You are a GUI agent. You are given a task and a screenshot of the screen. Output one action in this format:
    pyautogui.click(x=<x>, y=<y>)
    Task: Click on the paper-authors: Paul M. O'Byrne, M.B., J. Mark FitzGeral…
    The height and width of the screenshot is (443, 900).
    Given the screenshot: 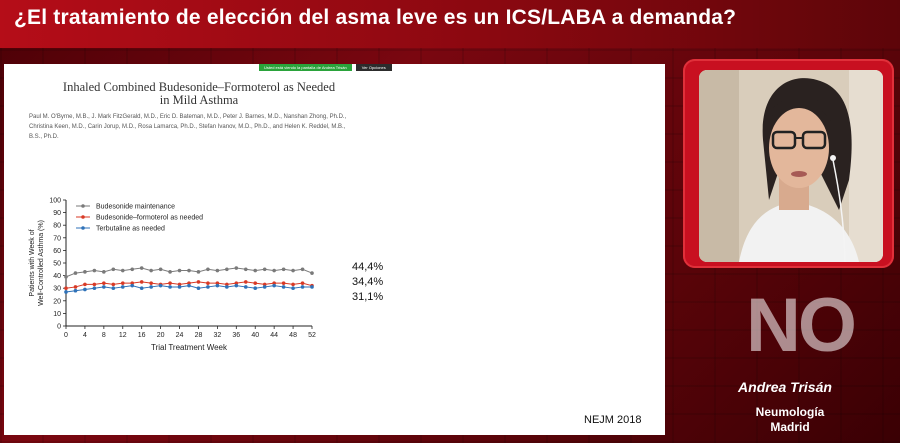 What is the action you would take?
    pyautogui.click(x=194, y=127)
    